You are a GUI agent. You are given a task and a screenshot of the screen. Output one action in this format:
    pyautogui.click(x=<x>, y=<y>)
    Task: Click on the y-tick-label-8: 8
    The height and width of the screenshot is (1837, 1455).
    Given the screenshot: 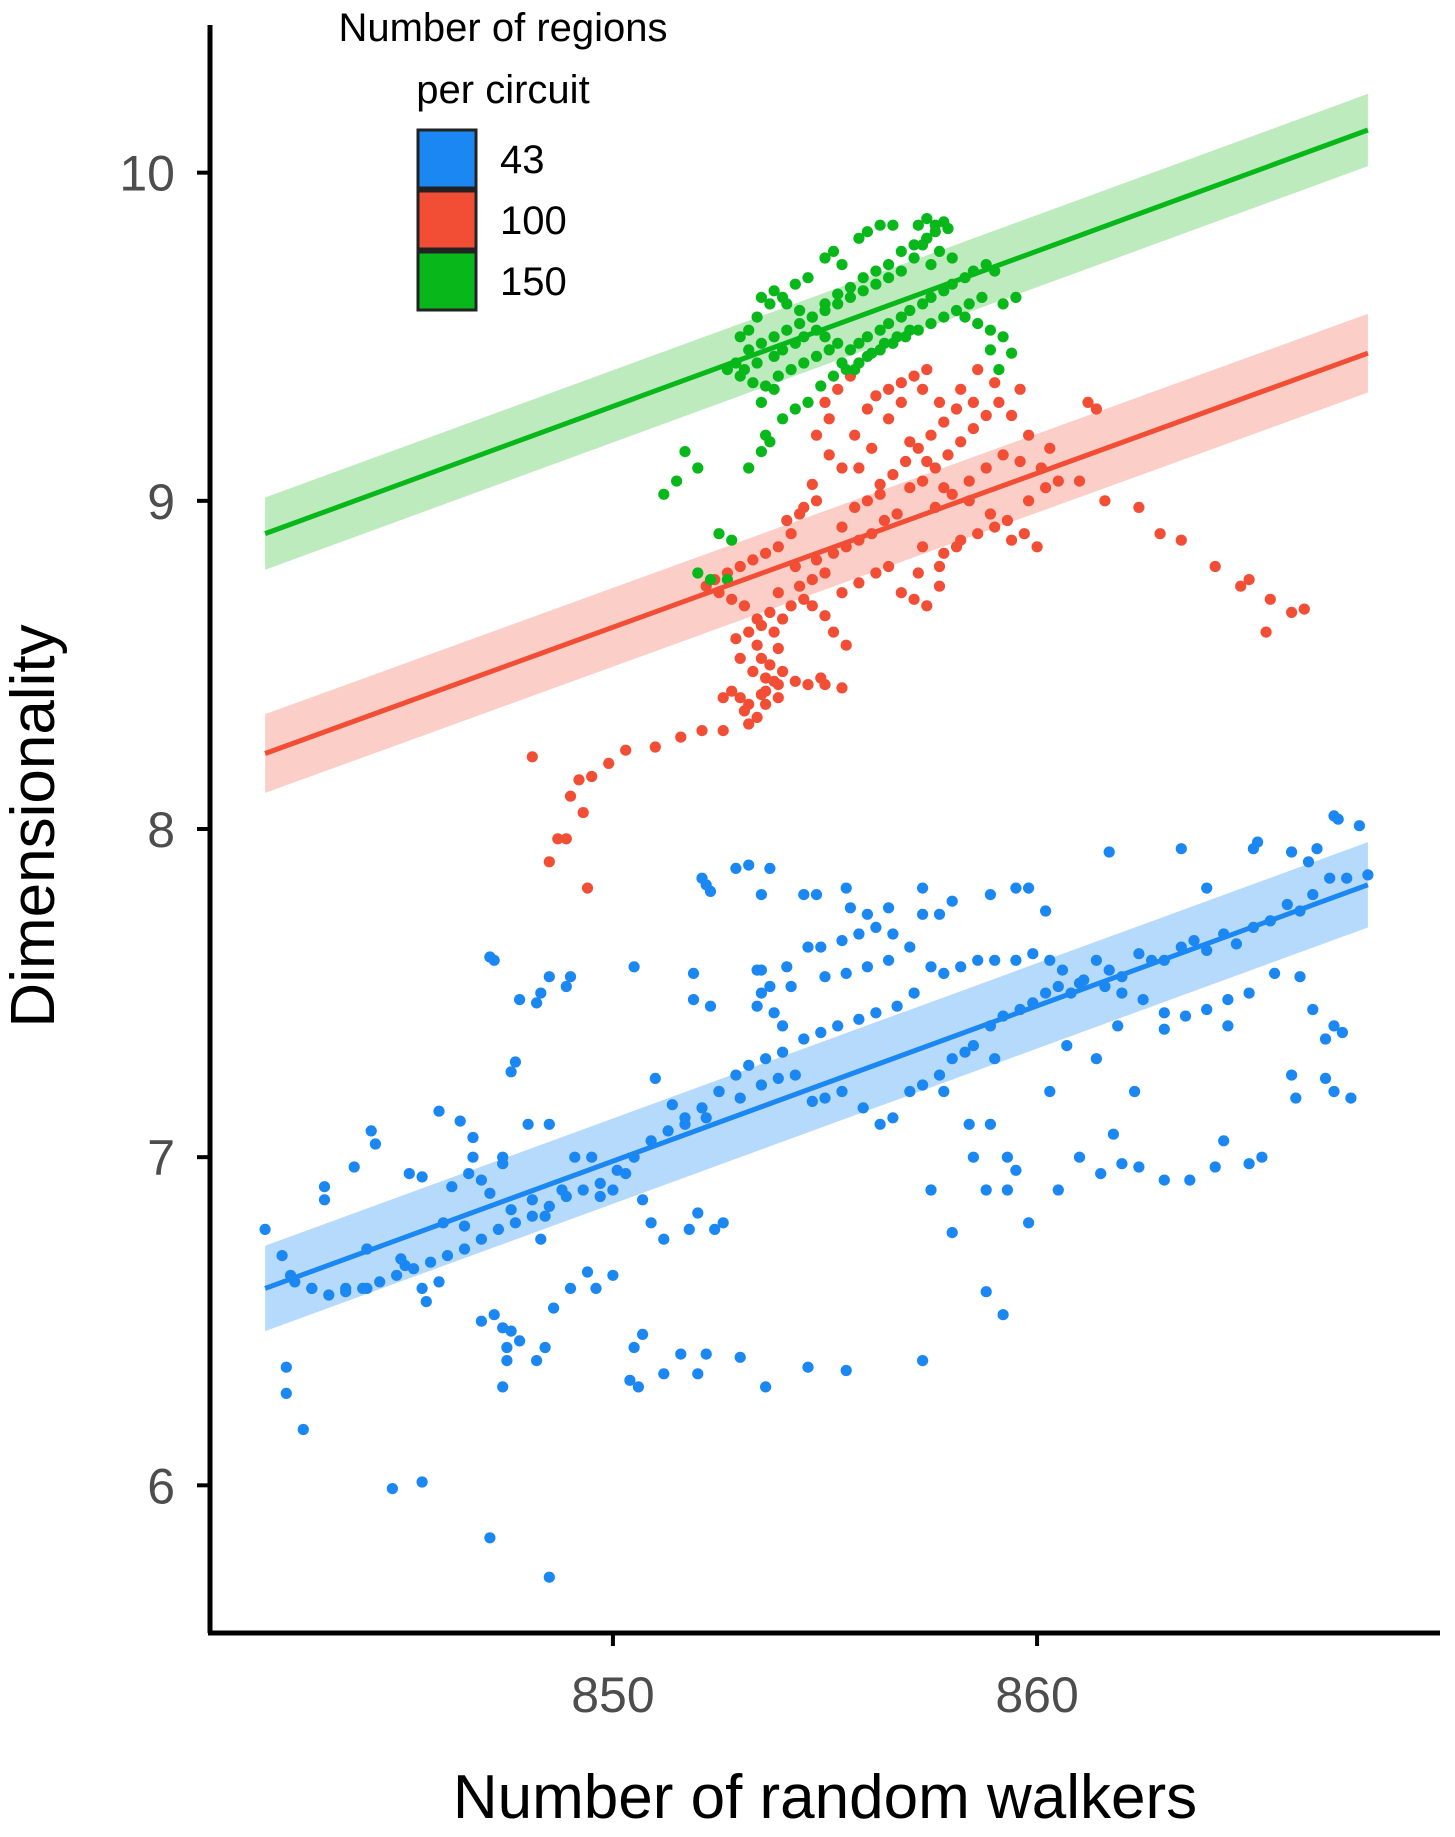 What is the action you would take?
    pyautogui.click(x=161, y=830)
    